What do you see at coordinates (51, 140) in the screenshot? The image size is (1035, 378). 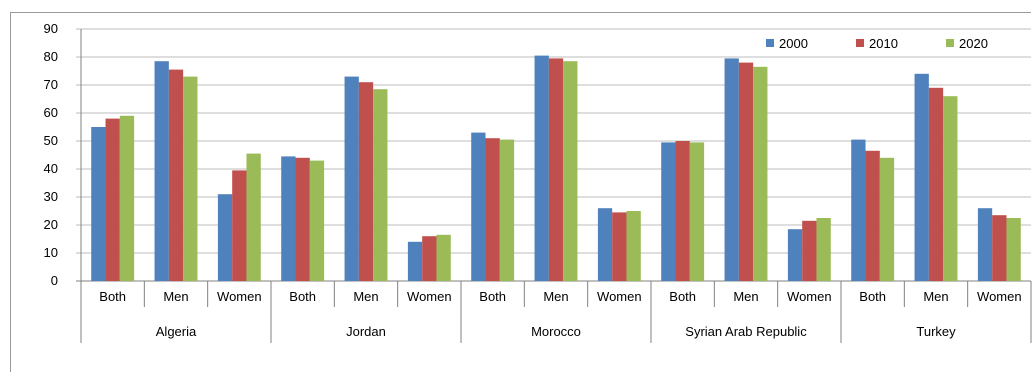 I see `y-tick-label: 50` at bounding box center [51, 140].